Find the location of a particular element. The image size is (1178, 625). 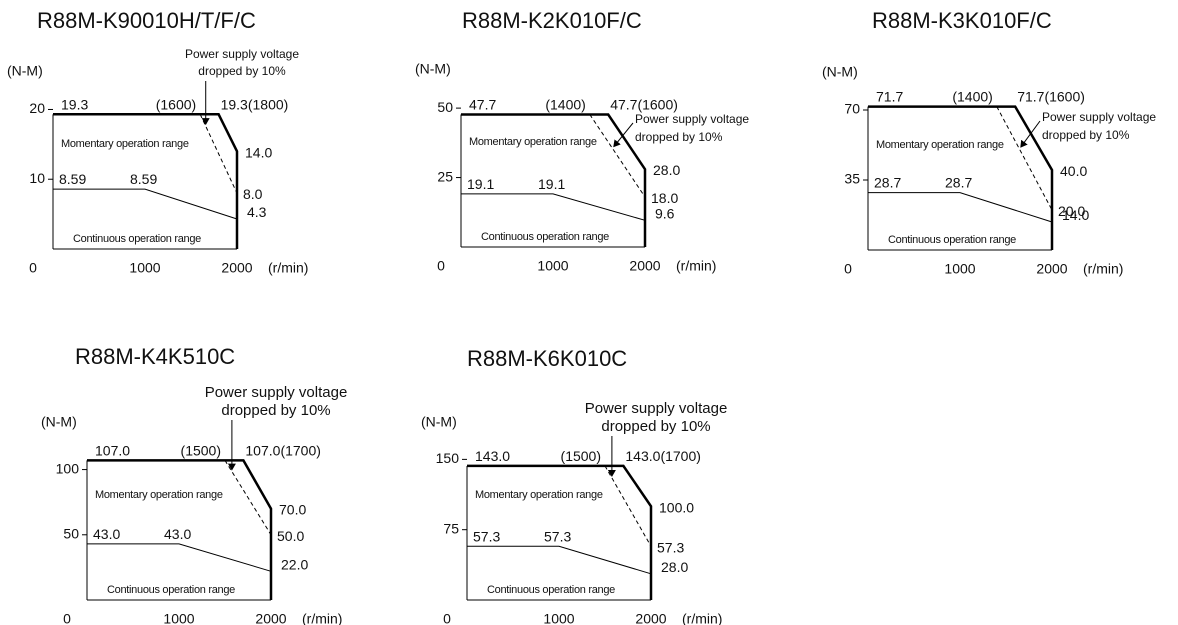

value-label: 28.0 is located at coordinates (674, 566).